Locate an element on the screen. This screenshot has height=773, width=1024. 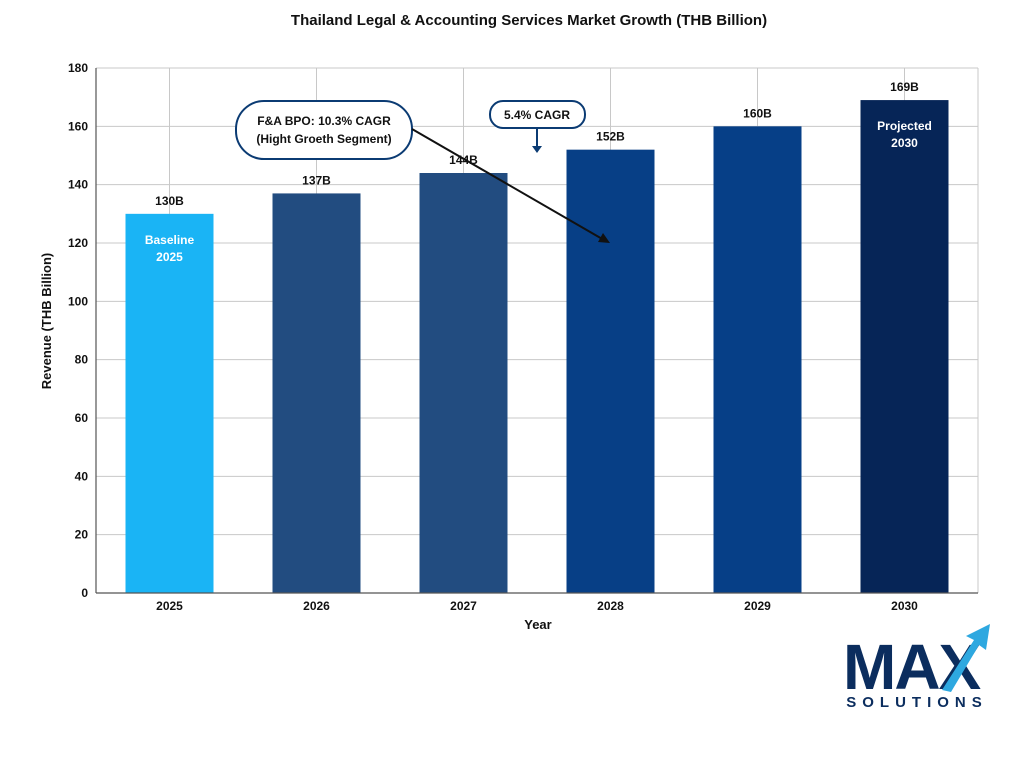
bar-2028 is located at coordinates (610, 371).